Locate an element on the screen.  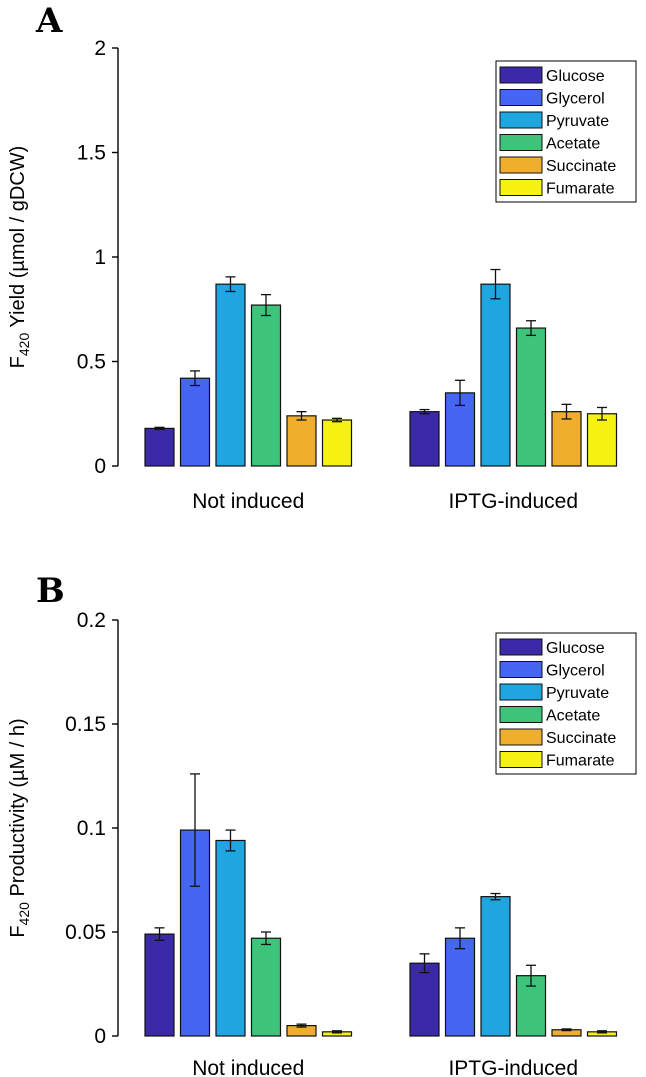
bar-succinate-not-induced is located at coordinates (301, 441).